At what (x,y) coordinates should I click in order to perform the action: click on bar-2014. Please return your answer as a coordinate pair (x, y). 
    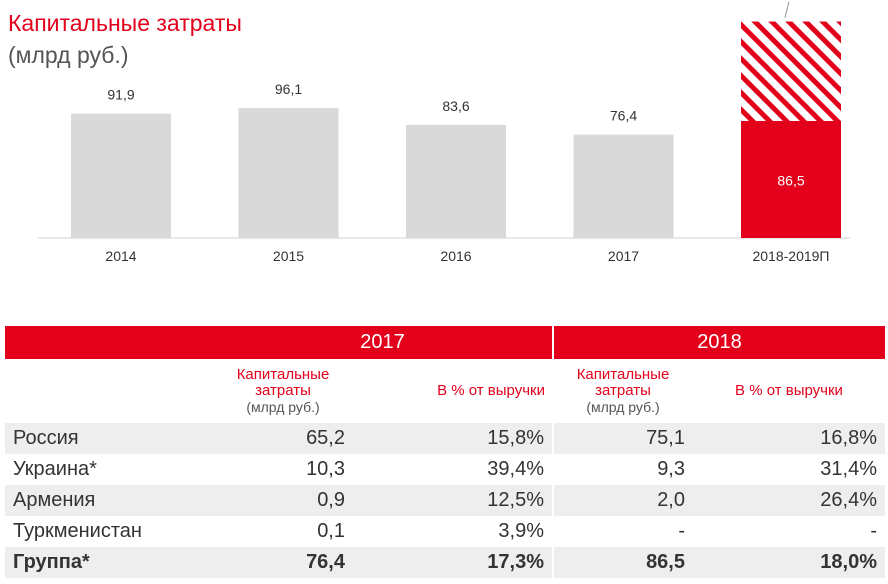
    Looking at the image, I should click on (121, 175).